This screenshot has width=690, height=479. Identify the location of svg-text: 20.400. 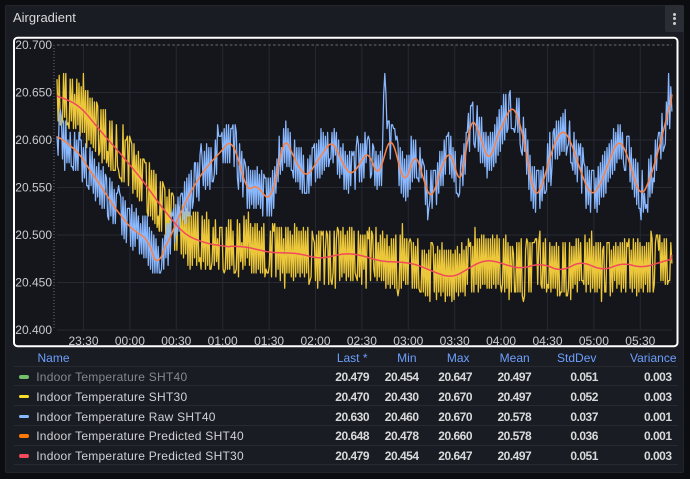
(33, 330).